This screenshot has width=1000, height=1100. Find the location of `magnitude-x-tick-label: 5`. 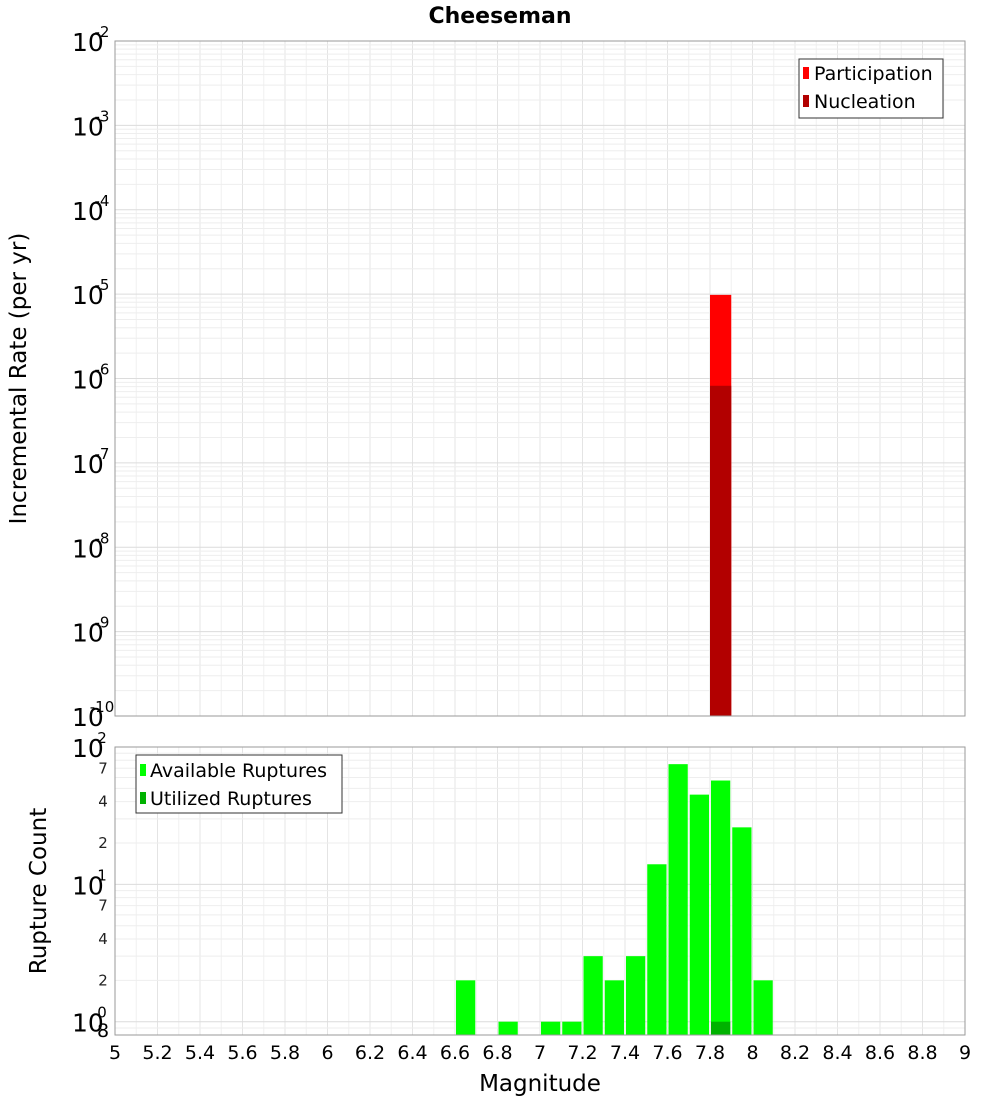

magnitude-x-tick-label: 5 is located at coordinates (115, 1053).